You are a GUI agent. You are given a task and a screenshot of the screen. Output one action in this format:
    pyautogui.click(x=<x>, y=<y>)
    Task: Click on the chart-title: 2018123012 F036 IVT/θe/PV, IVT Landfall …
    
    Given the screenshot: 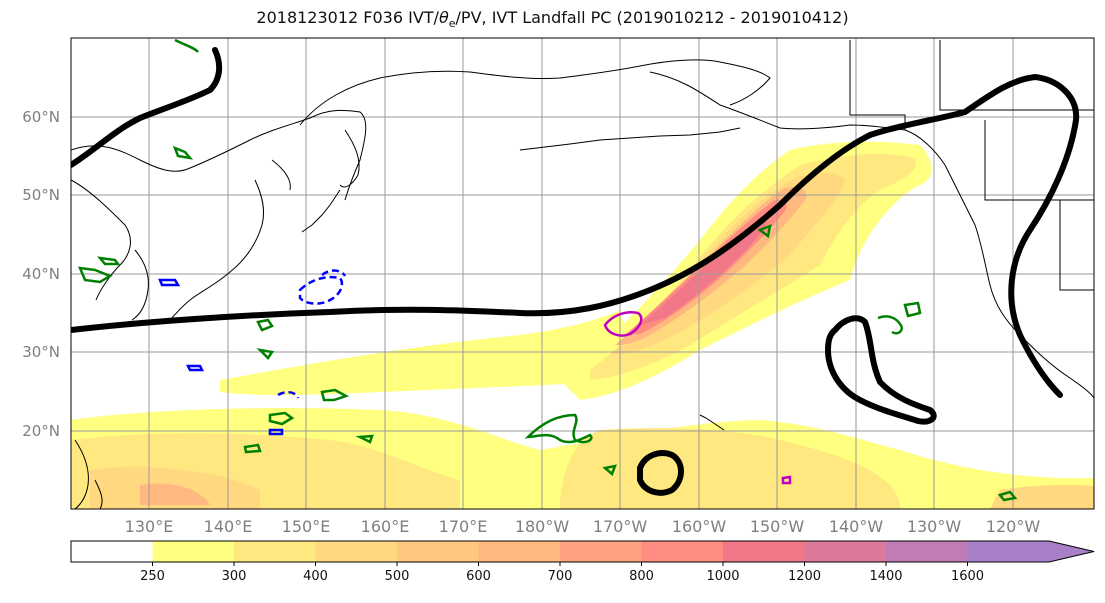 What is the action you would take?
    pyautogui.click(x=552, y=19)
    